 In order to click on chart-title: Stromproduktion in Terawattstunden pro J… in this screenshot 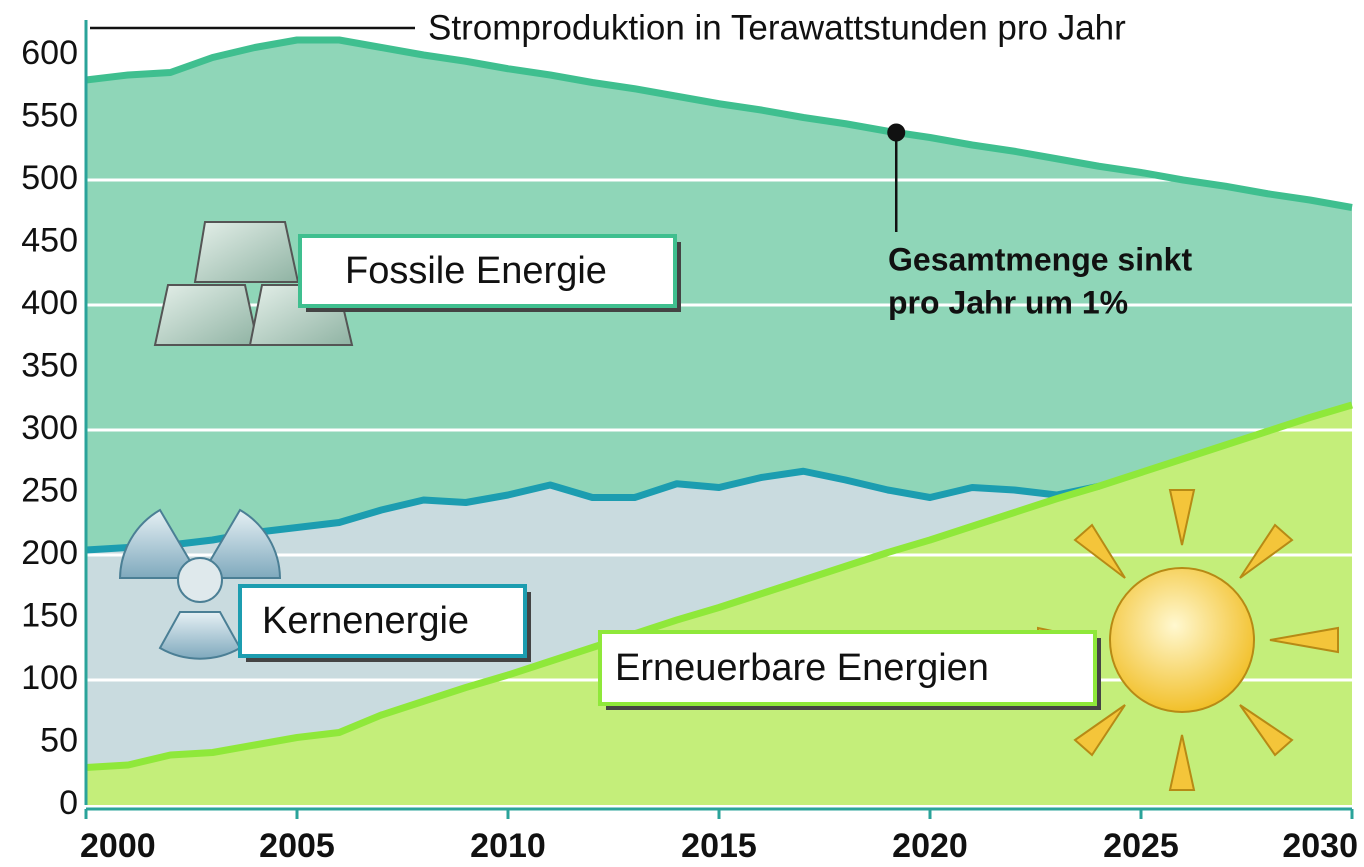, I will do `click(777, 27)`.